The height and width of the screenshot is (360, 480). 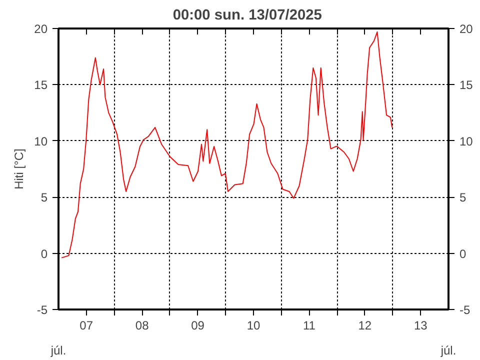 What do you see at coordinates (365, 325) in the screenshot?
I see `x-tick-label: 12` at bounding box center [365, 325].